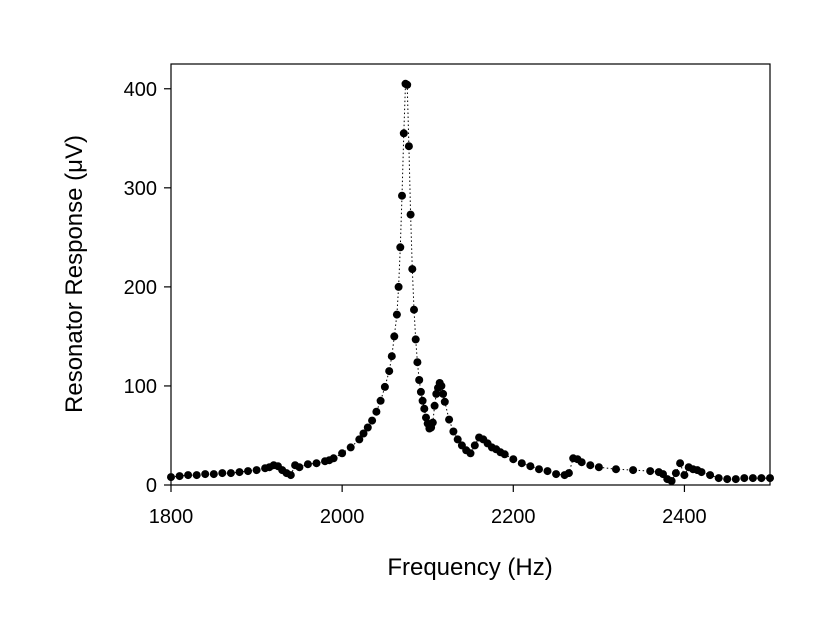 The width and height of the screenshot is (830, 644). What do you see at coordinates (140, 288) in the screenshot?
I see `y-tick-label: 200` at bounding box center [140, 288].